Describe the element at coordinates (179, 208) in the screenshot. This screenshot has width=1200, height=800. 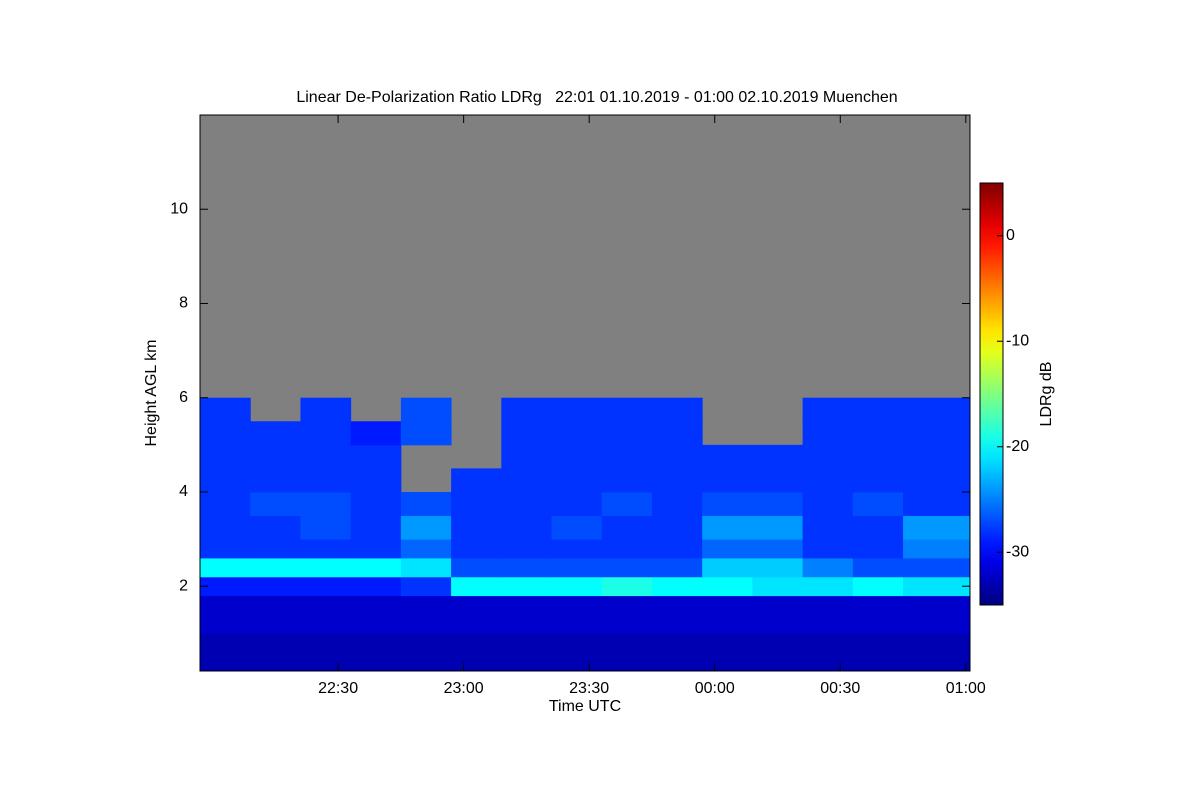
I see `y-tick-label: 10` at that location.